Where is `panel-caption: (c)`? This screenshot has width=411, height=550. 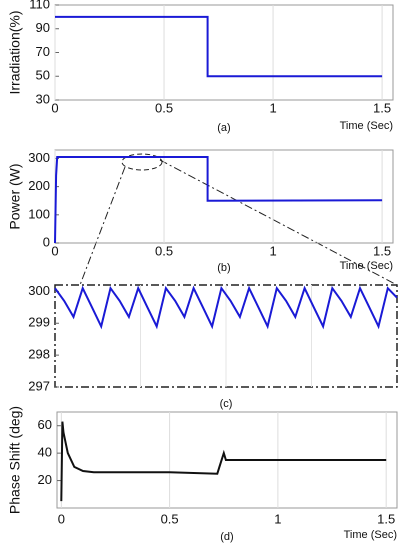
panel-caption: (c) is located at coordinates (226, 404).